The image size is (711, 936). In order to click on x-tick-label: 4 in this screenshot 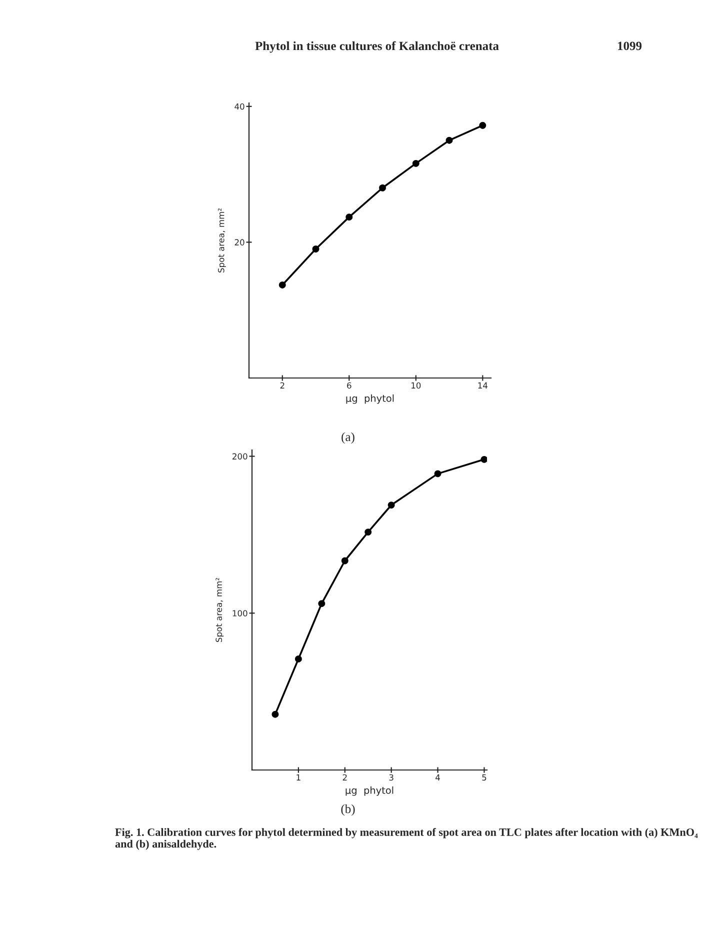, I will do `click(438, 777)`.